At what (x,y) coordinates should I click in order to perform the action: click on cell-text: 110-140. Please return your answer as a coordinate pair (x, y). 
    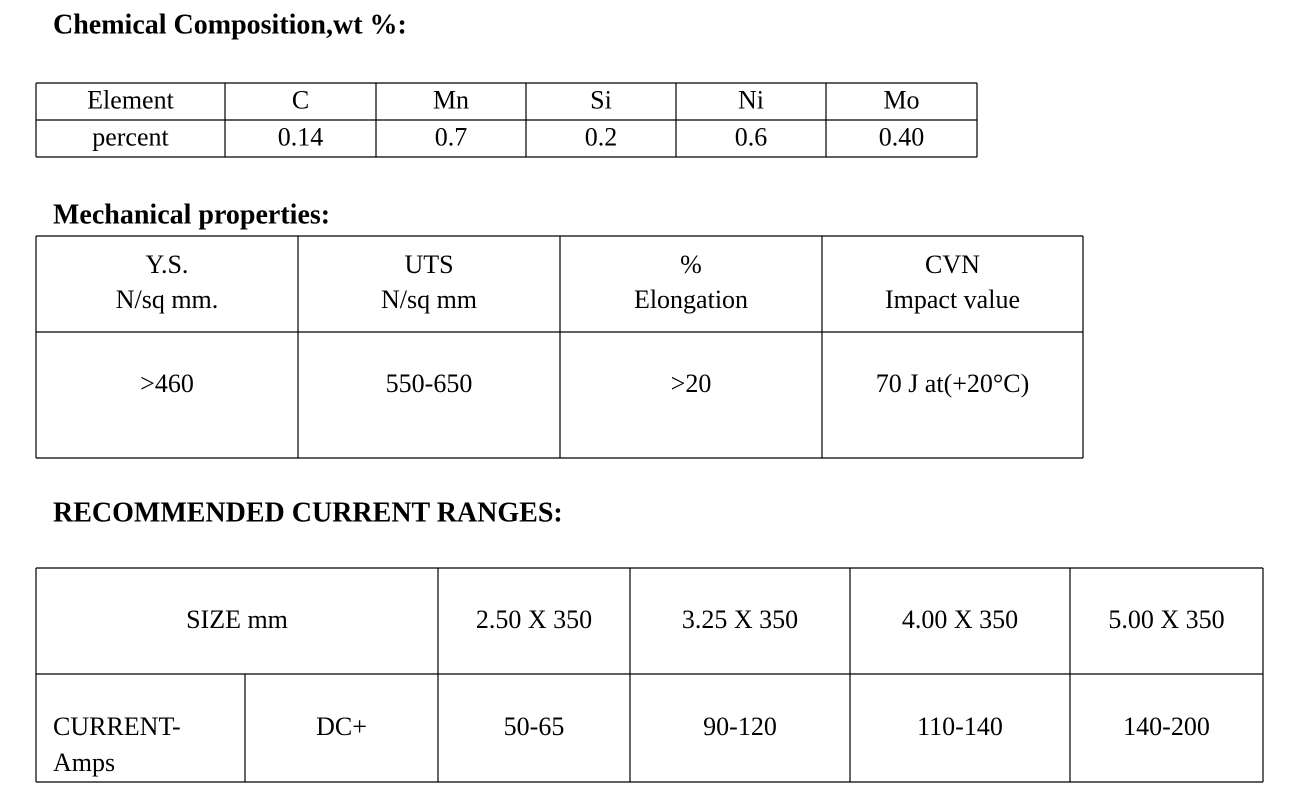
    Looking at the image, I should click on (960, 726).